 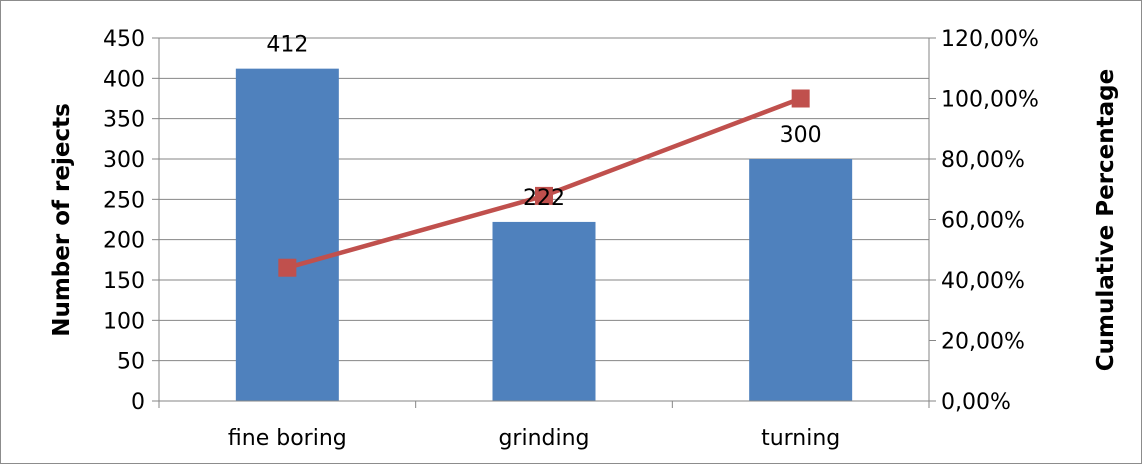 I want to click on y-tick-label: 150, so click(x=124, y=281).